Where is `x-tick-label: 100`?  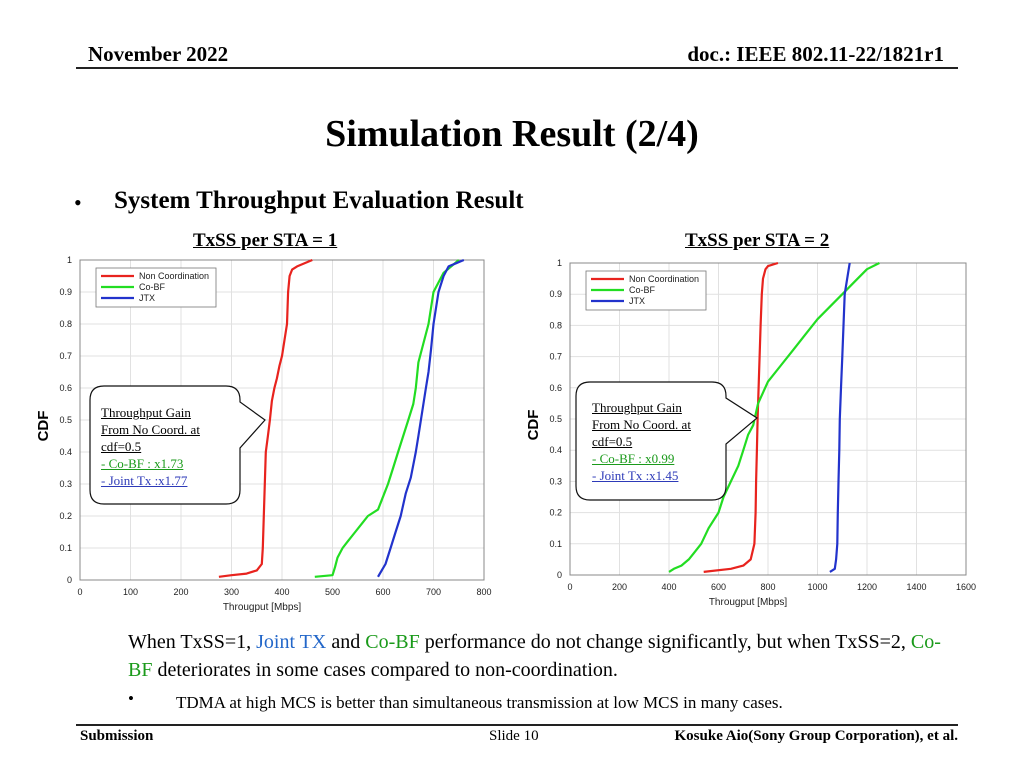
x-tick-label: 100 is located at coordinates (130, 592).